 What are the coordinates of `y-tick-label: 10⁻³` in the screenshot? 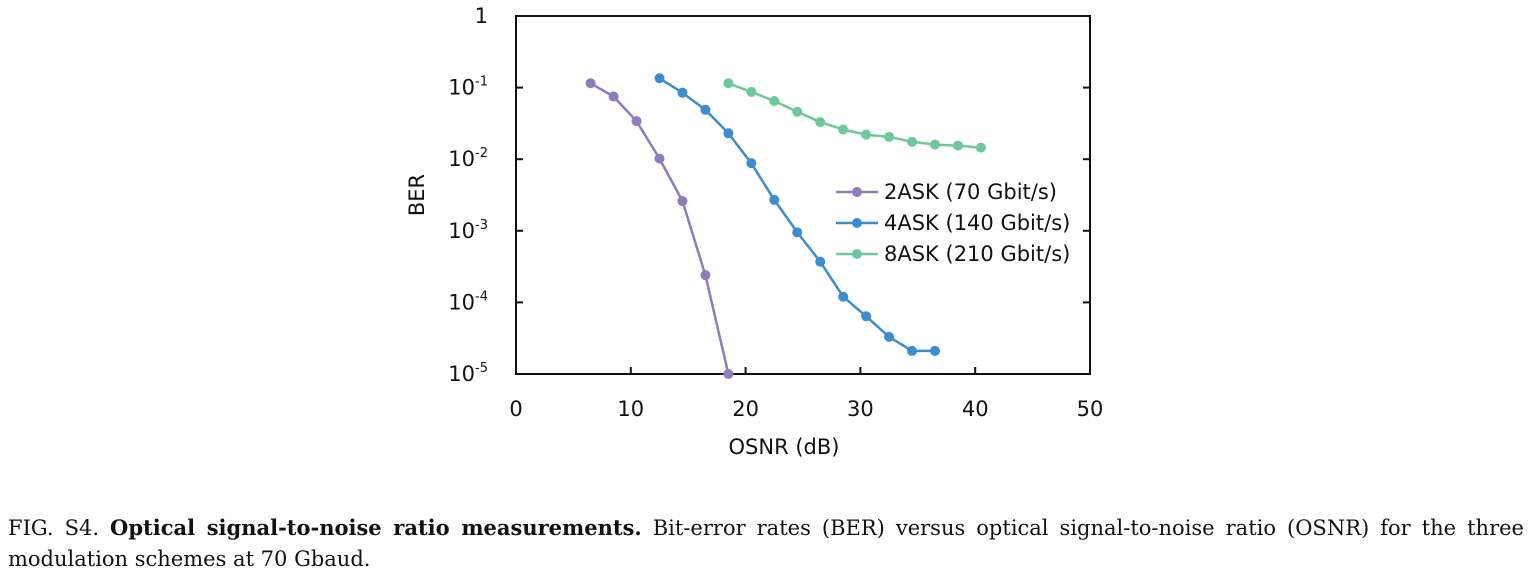 It's located at (468, 230).